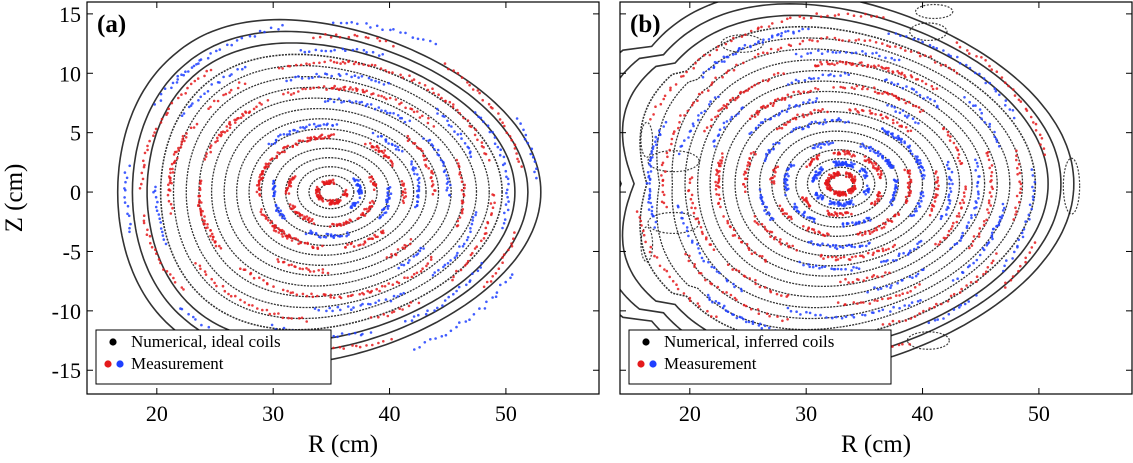  What do you see at coordinates (841, 184) in the screenshot?
I see `numerical-surface` at bounding box center [841, 184].